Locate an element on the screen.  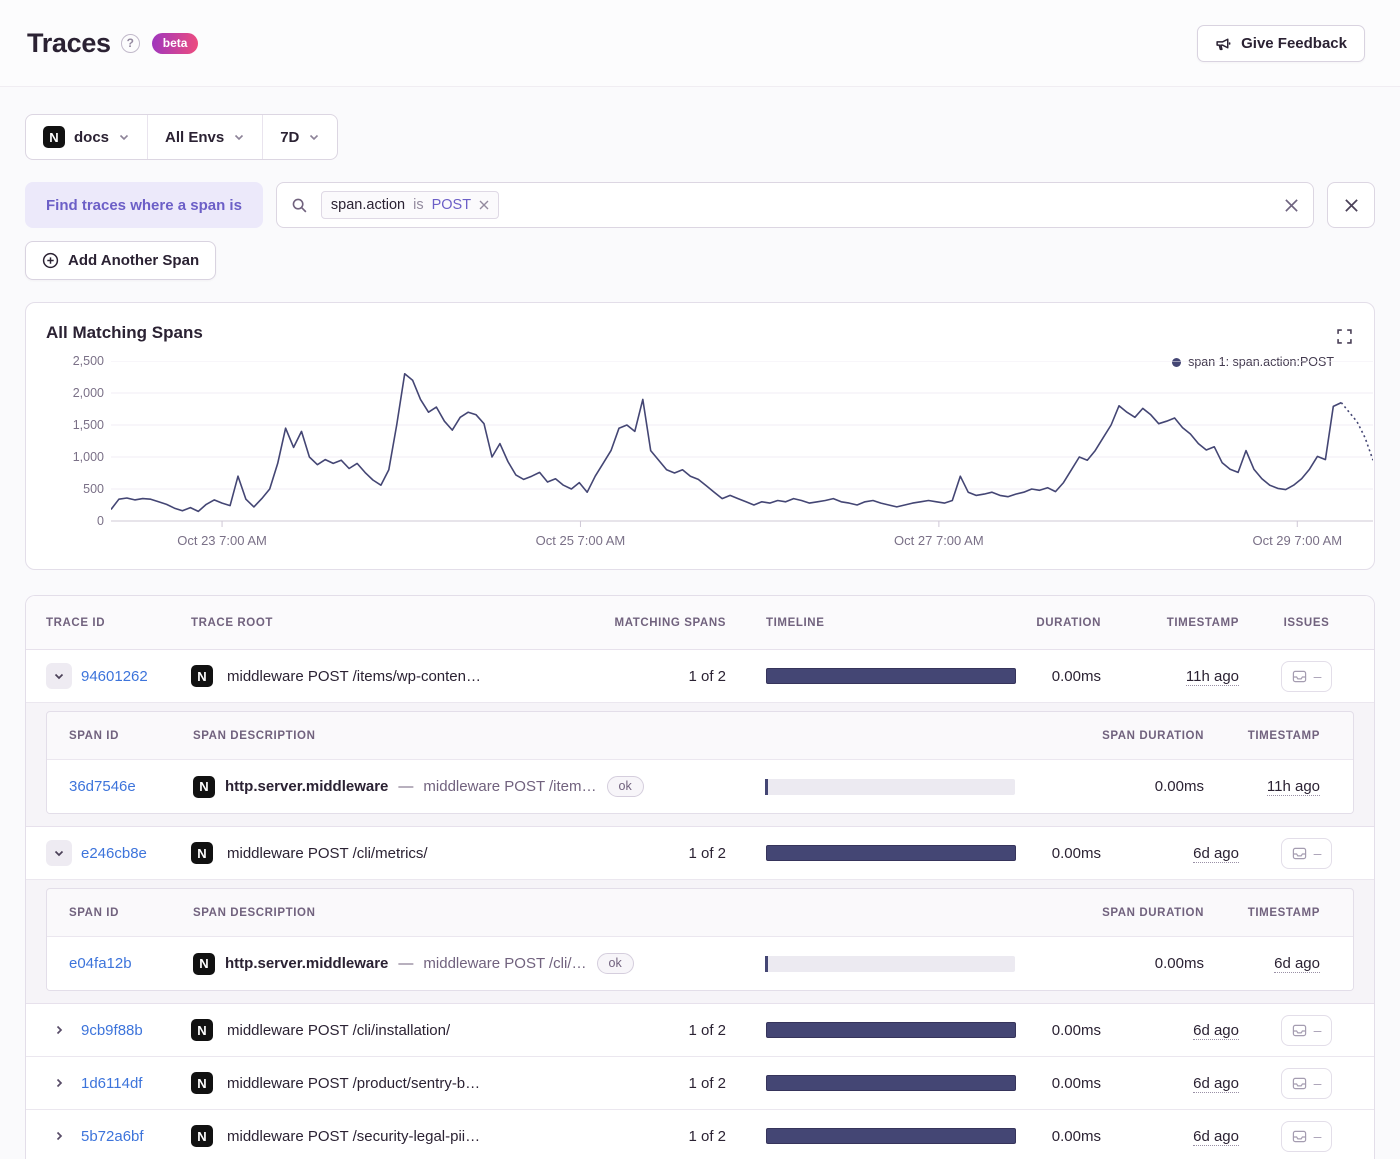
duration-value: 0.00ms is located at coordinates (1076, 1030).